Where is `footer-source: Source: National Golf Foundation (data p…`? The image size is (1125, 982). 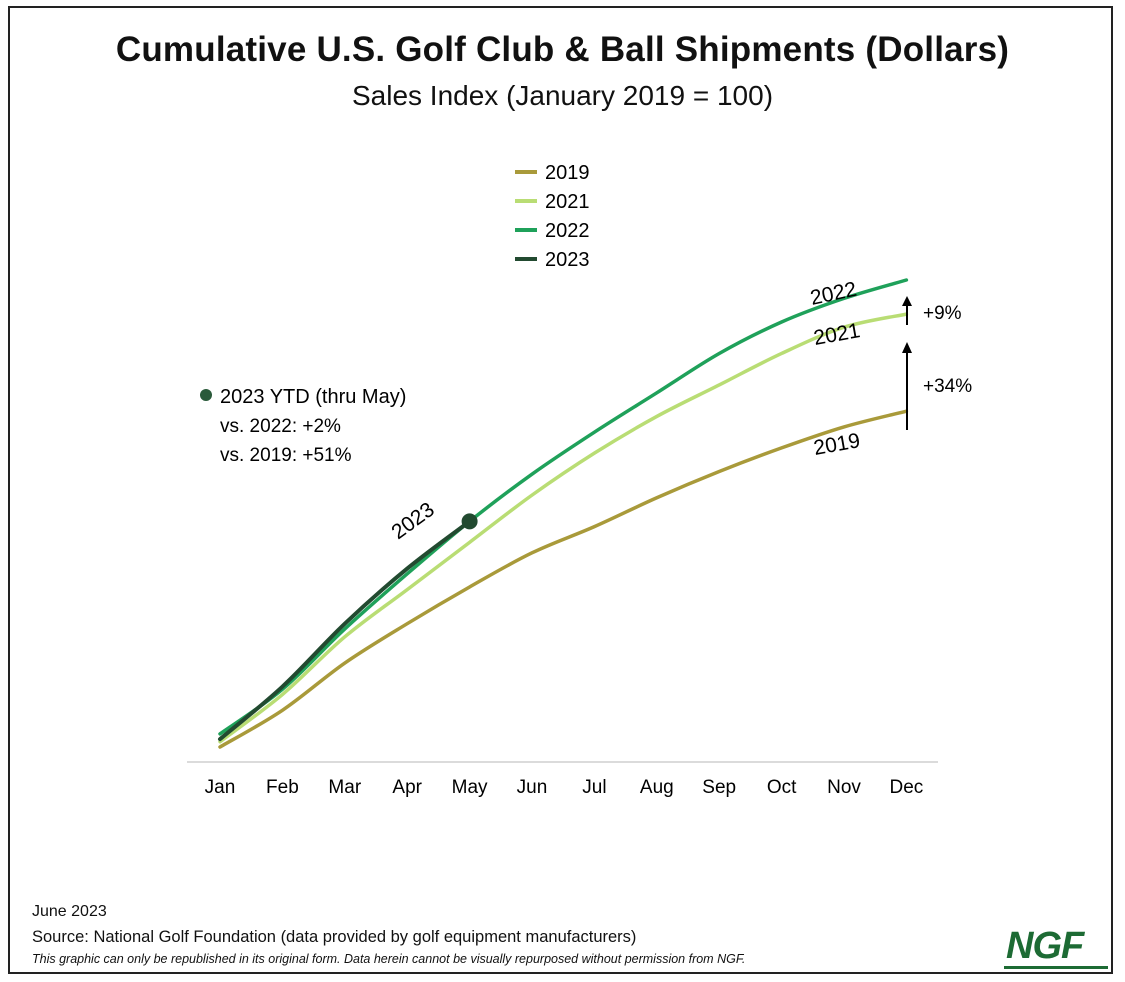
footer-source: Source: National Golf Foundation (data p… is located at coordinates (334, 937).